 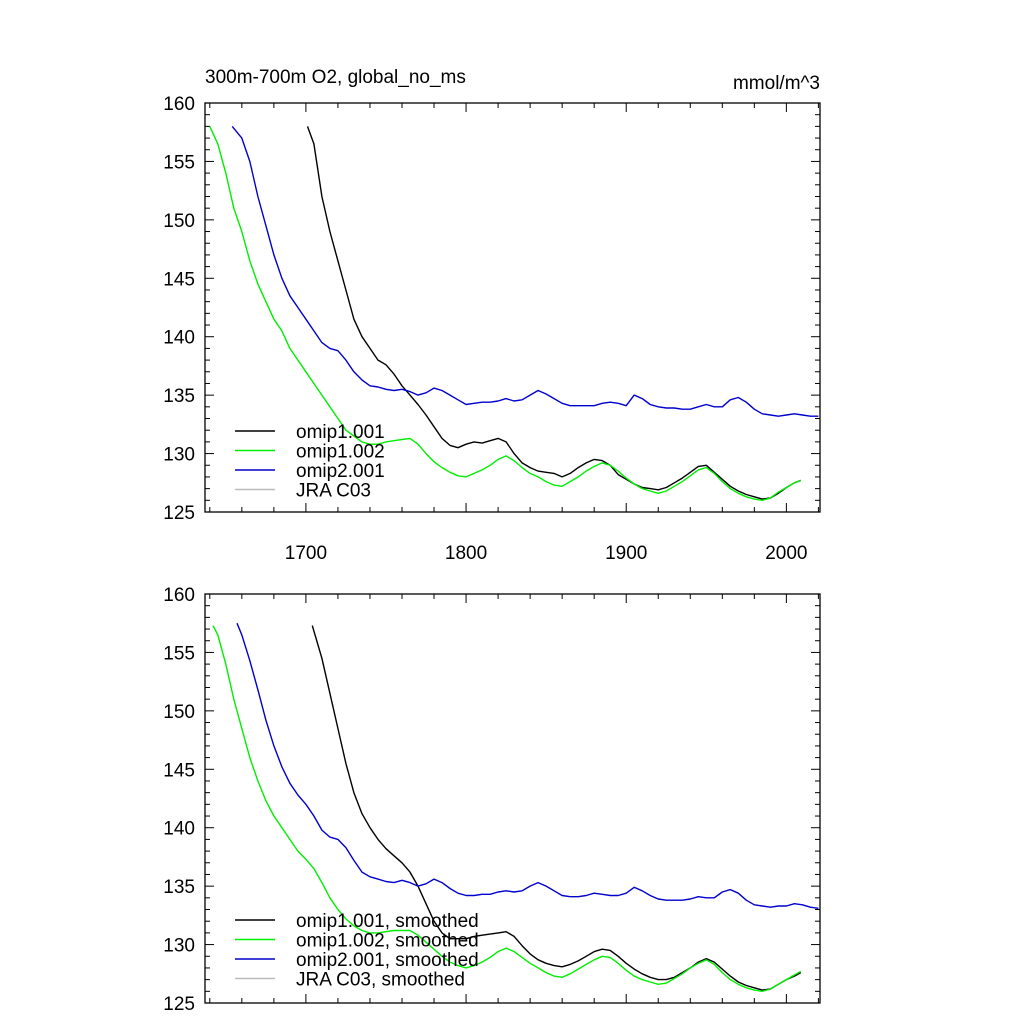 I want to click on legend-label: omip2.001, smoothed, so click(x=387, y=960).